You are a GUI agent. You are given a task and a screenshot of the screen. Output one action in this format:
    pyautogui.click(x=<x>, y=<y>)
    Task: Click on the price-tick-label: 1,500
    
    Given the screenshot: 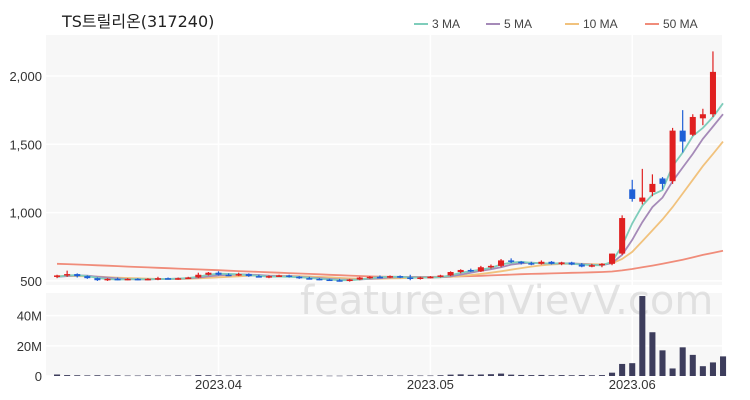 What is the action you would take?
    pyautogui.click(x=25, y=144)
    